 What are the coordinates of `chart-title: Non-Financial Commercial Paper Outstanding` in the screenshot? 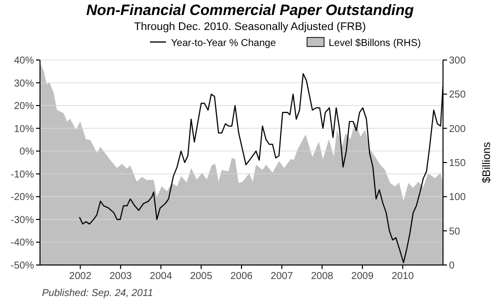 It's located at (250, 10).